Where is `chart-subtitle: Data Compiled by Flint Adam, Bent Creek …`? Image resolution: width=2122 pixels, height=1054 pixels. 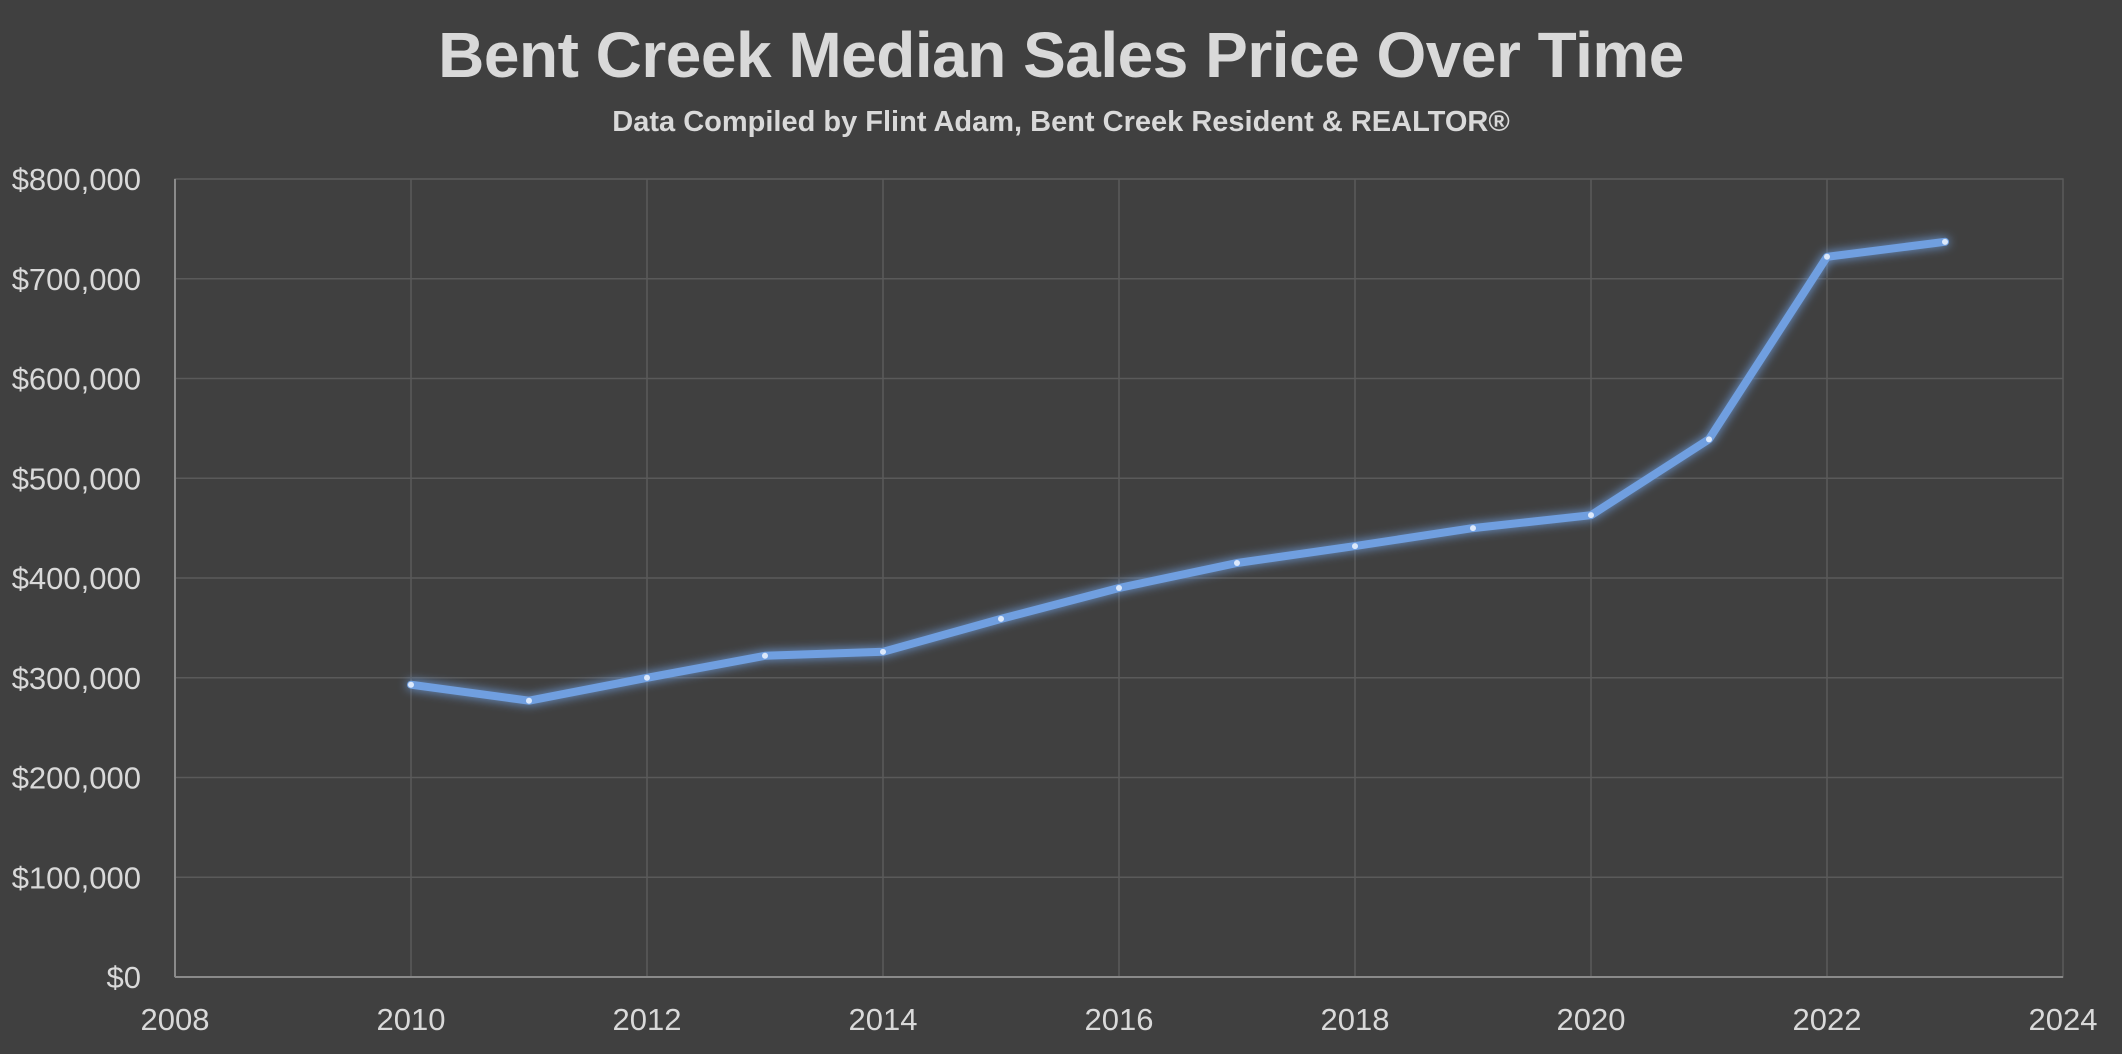
chart-subtitle: Data Compiled by Flint Adam, Bent Creek … is located at coordinates (1061, 122).